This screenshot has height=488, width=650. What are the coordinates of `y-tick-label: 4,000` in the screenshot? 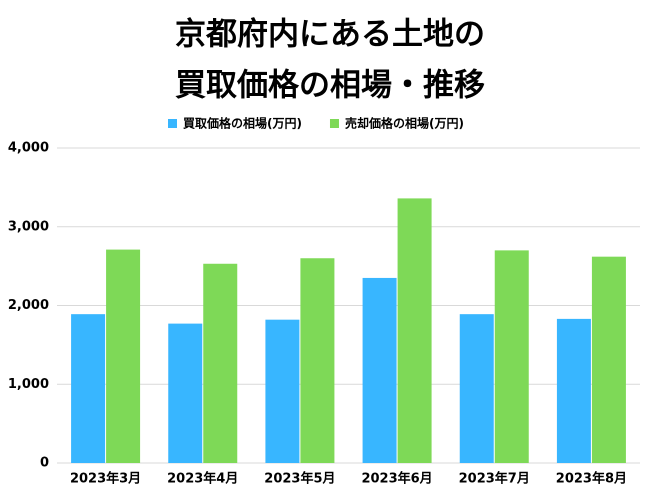 It's located at (28, 148).